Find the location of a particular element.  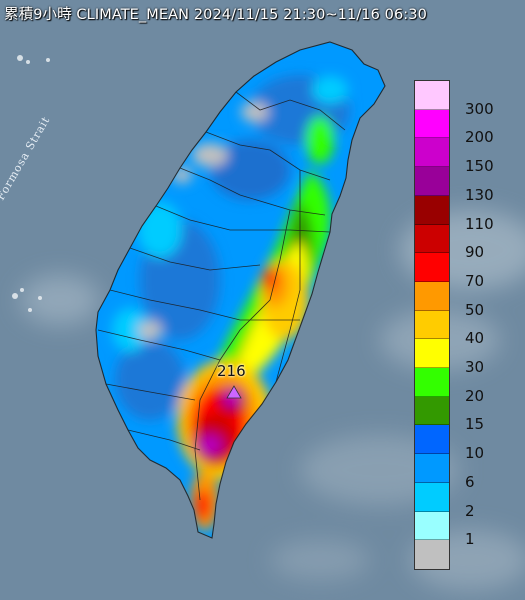

max-rainfall-value: 216 is located at coordinates (231, 371).